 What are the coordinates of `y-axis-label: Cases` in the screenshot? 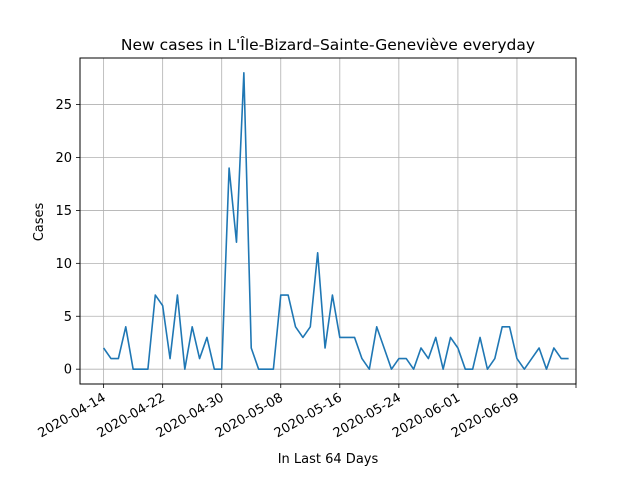 It's located at (39, 221).